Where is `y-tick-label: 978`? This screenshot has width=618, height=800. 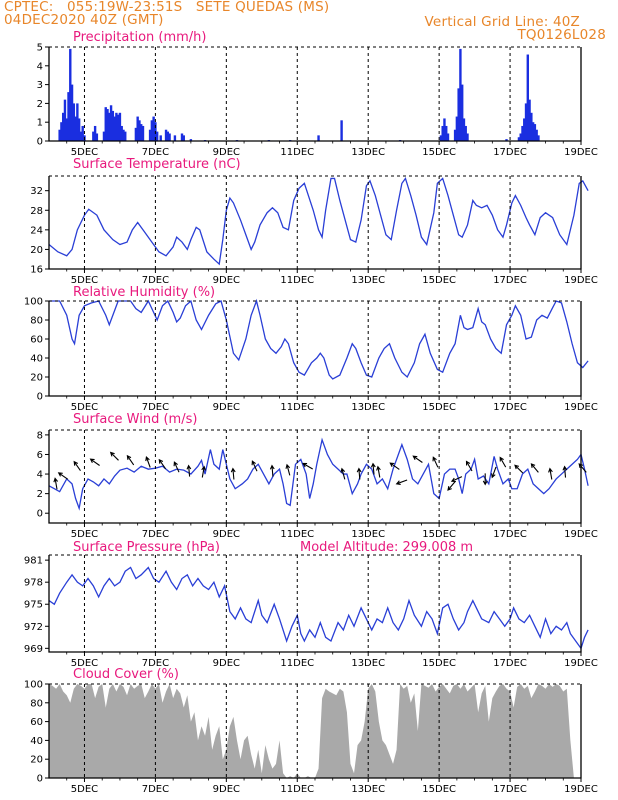
y-tick-label: 978 is located at coordinates (33, 583).